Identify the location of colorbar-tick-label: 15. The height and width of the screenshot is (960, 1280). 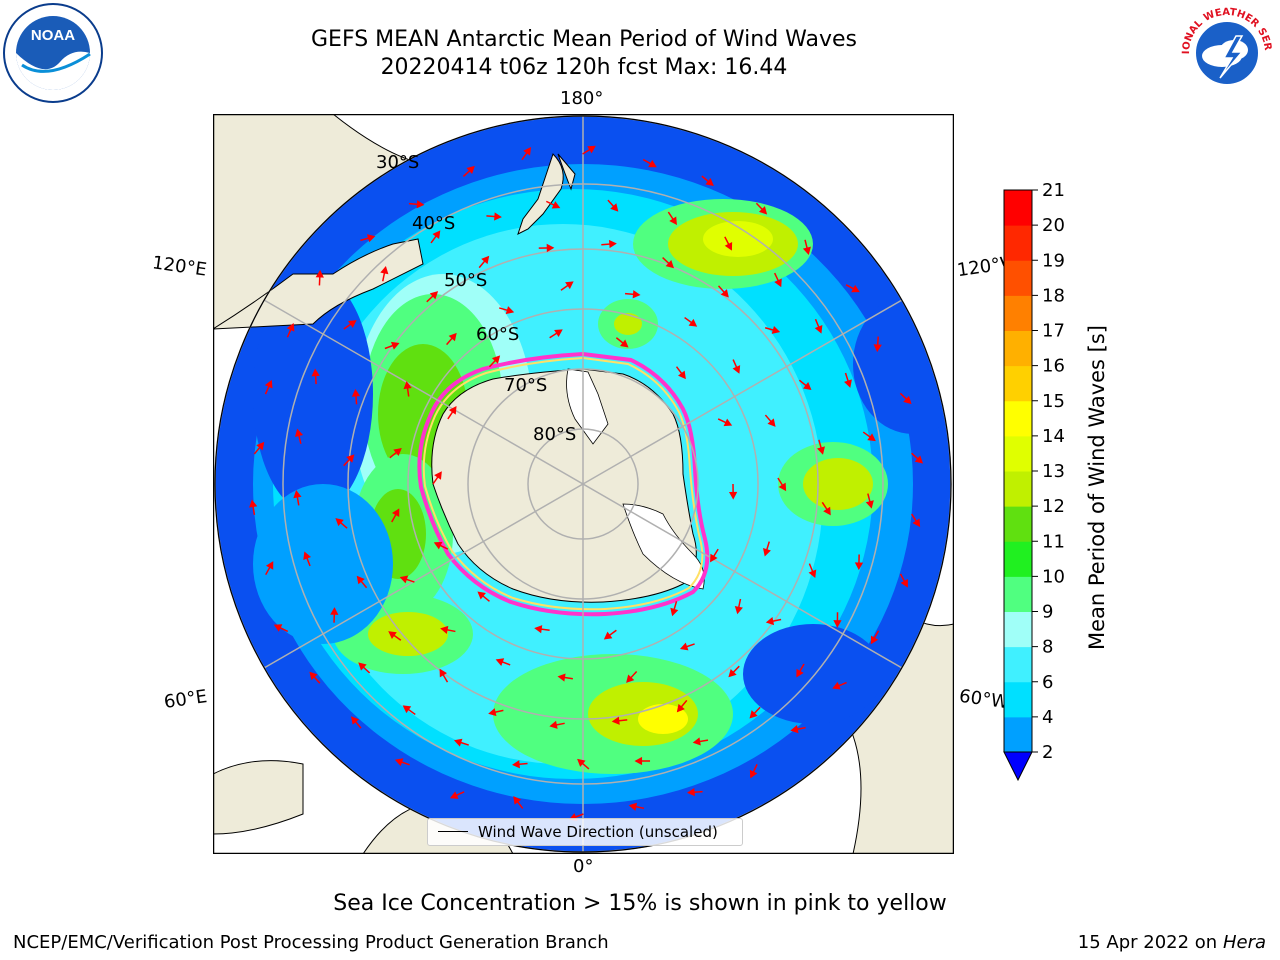
(1053, 401).